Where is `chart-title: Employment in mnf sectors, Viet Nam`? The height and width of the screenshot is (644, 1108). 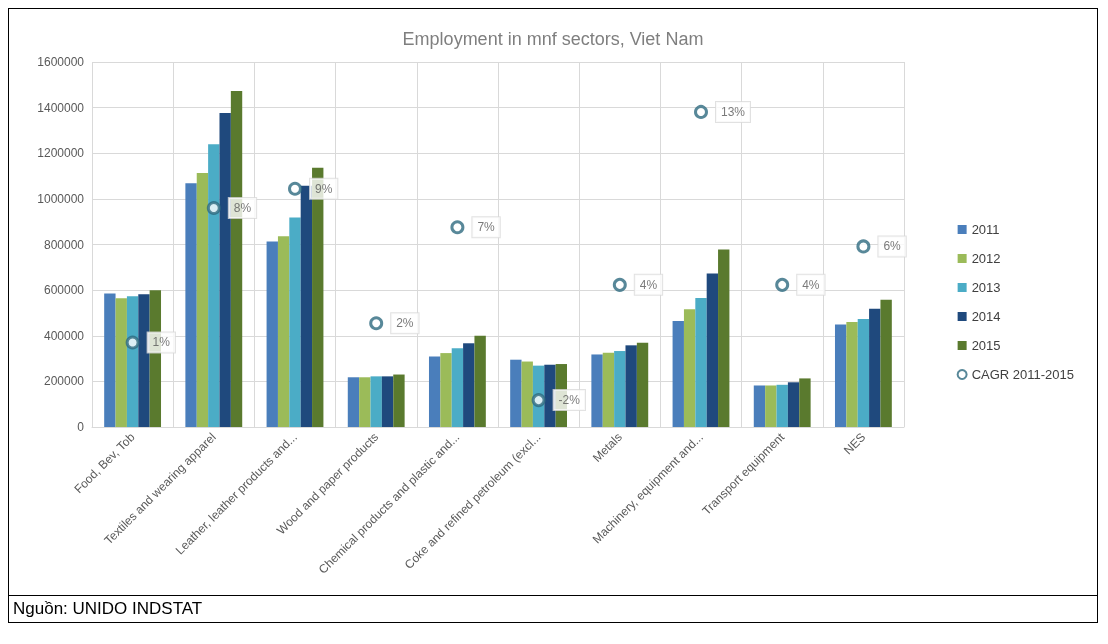
chart-title: Employment in mnf sectors, Viet Nam is located at coordinates (553, 39).